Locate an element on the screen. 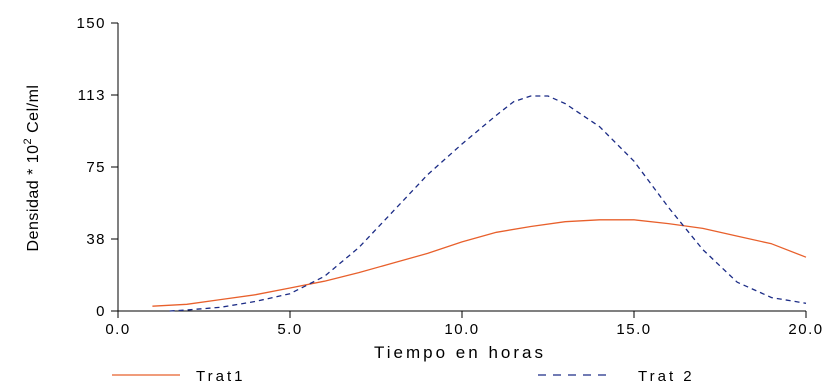 This screenshot has width=830, height=388. y-tick-label: 0 is located at coordinates (101, 311).